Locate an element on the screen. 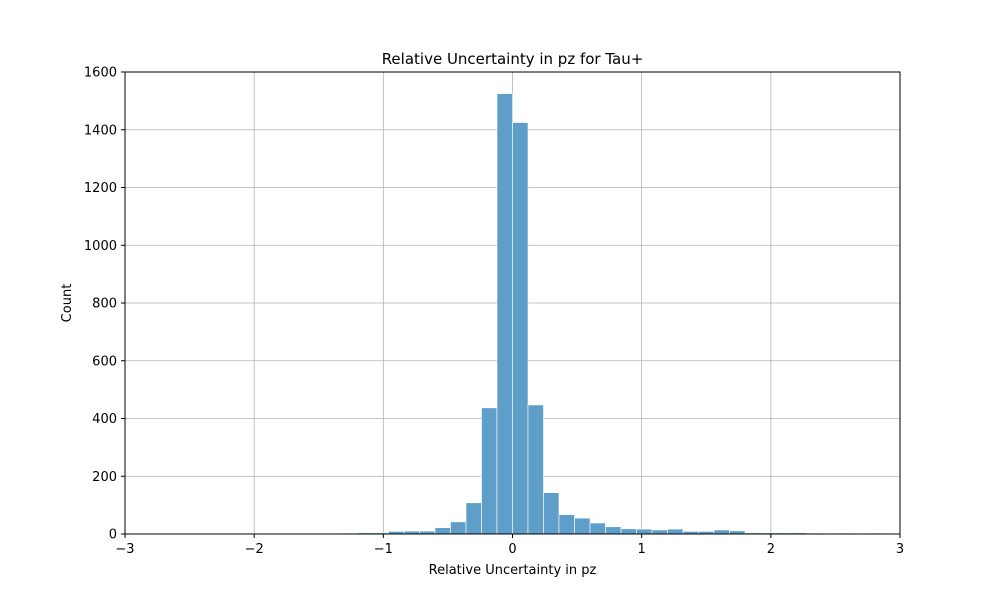 The width and height of the screenshot is (1000, 600). y-tick-label-5: 1000 is located at coordinates (100, 246).